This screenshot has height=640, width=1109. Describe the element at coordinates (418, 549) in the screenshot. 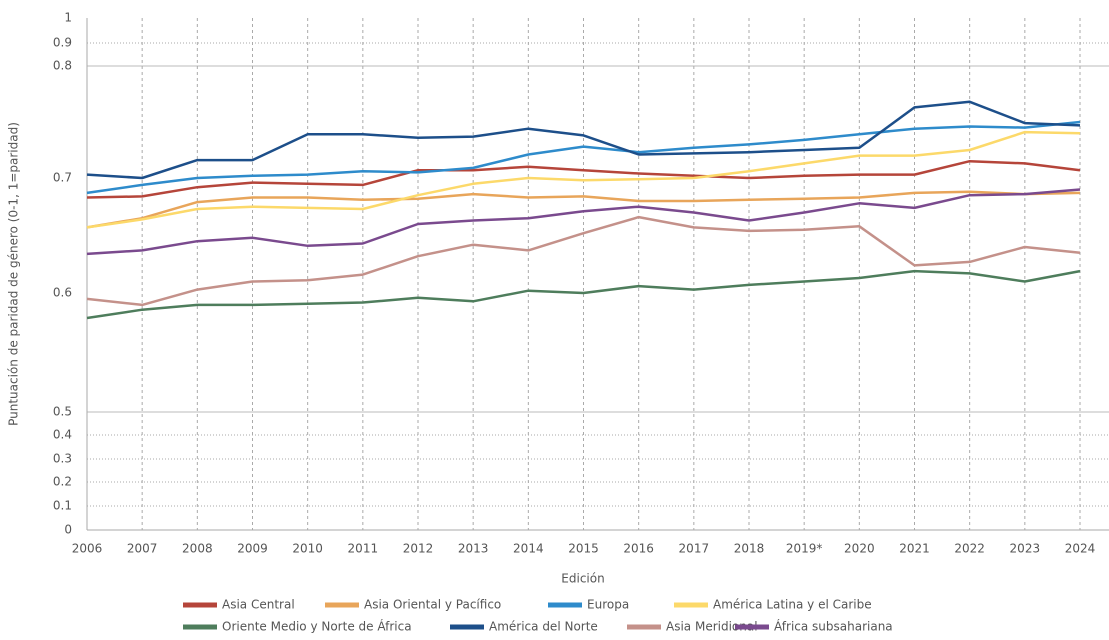

I see `x-tick-label: 2012` at that location.